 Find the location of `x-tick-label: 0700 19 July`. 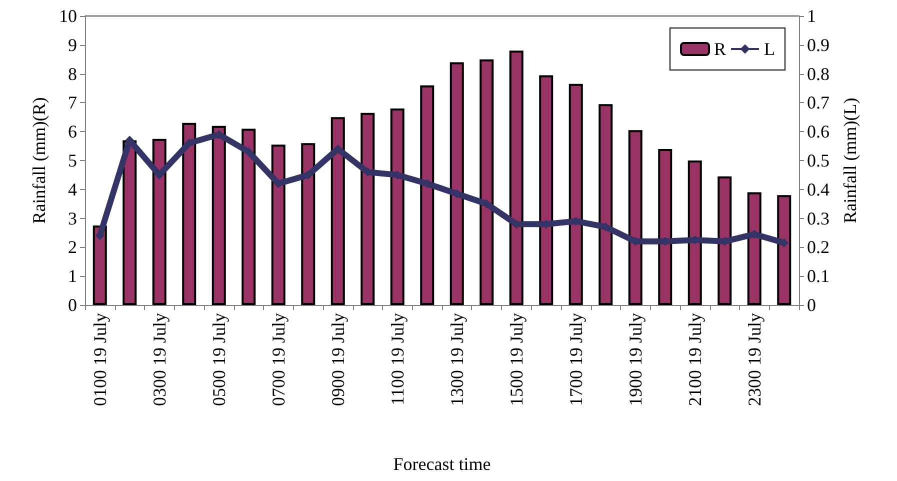

x-tick-label: 0700 19 July is located at coordinates (278, 359).